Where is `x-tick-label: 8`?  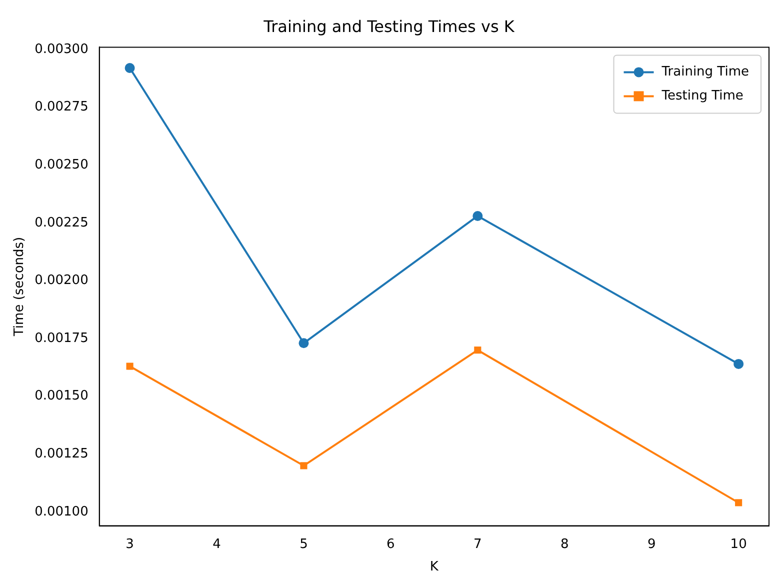 x-tick-label: 8 is located at coordinates (564, 544).